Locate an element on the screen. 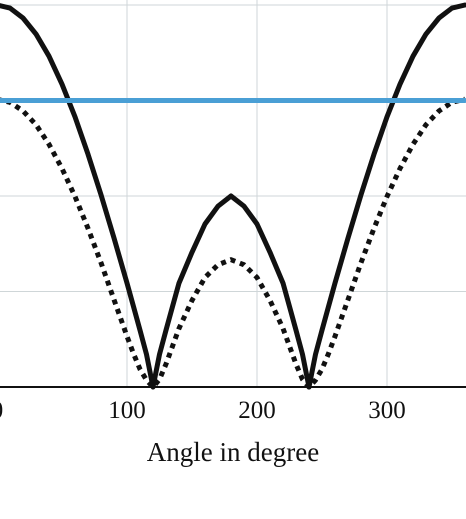 Image resolution: width=466 pixels, height=519 pixels. x-ticks: 0 100 200 300 is located at coordinates (203, 410).